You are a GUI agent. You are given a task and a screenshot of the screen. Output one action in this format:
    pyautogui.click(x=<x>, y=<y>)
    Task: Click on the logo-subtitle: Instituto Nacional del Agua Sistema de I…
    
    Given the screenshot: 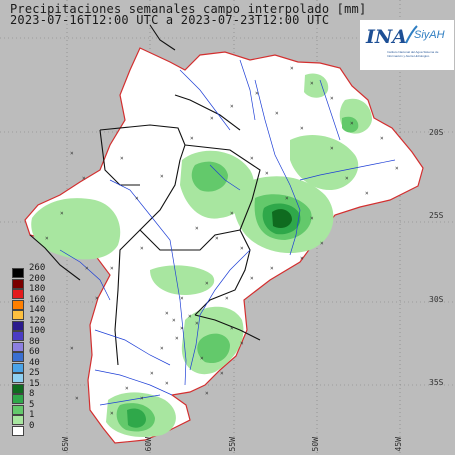 What is the action you would take?
    pyautogui.click(x=413, y=54)
    